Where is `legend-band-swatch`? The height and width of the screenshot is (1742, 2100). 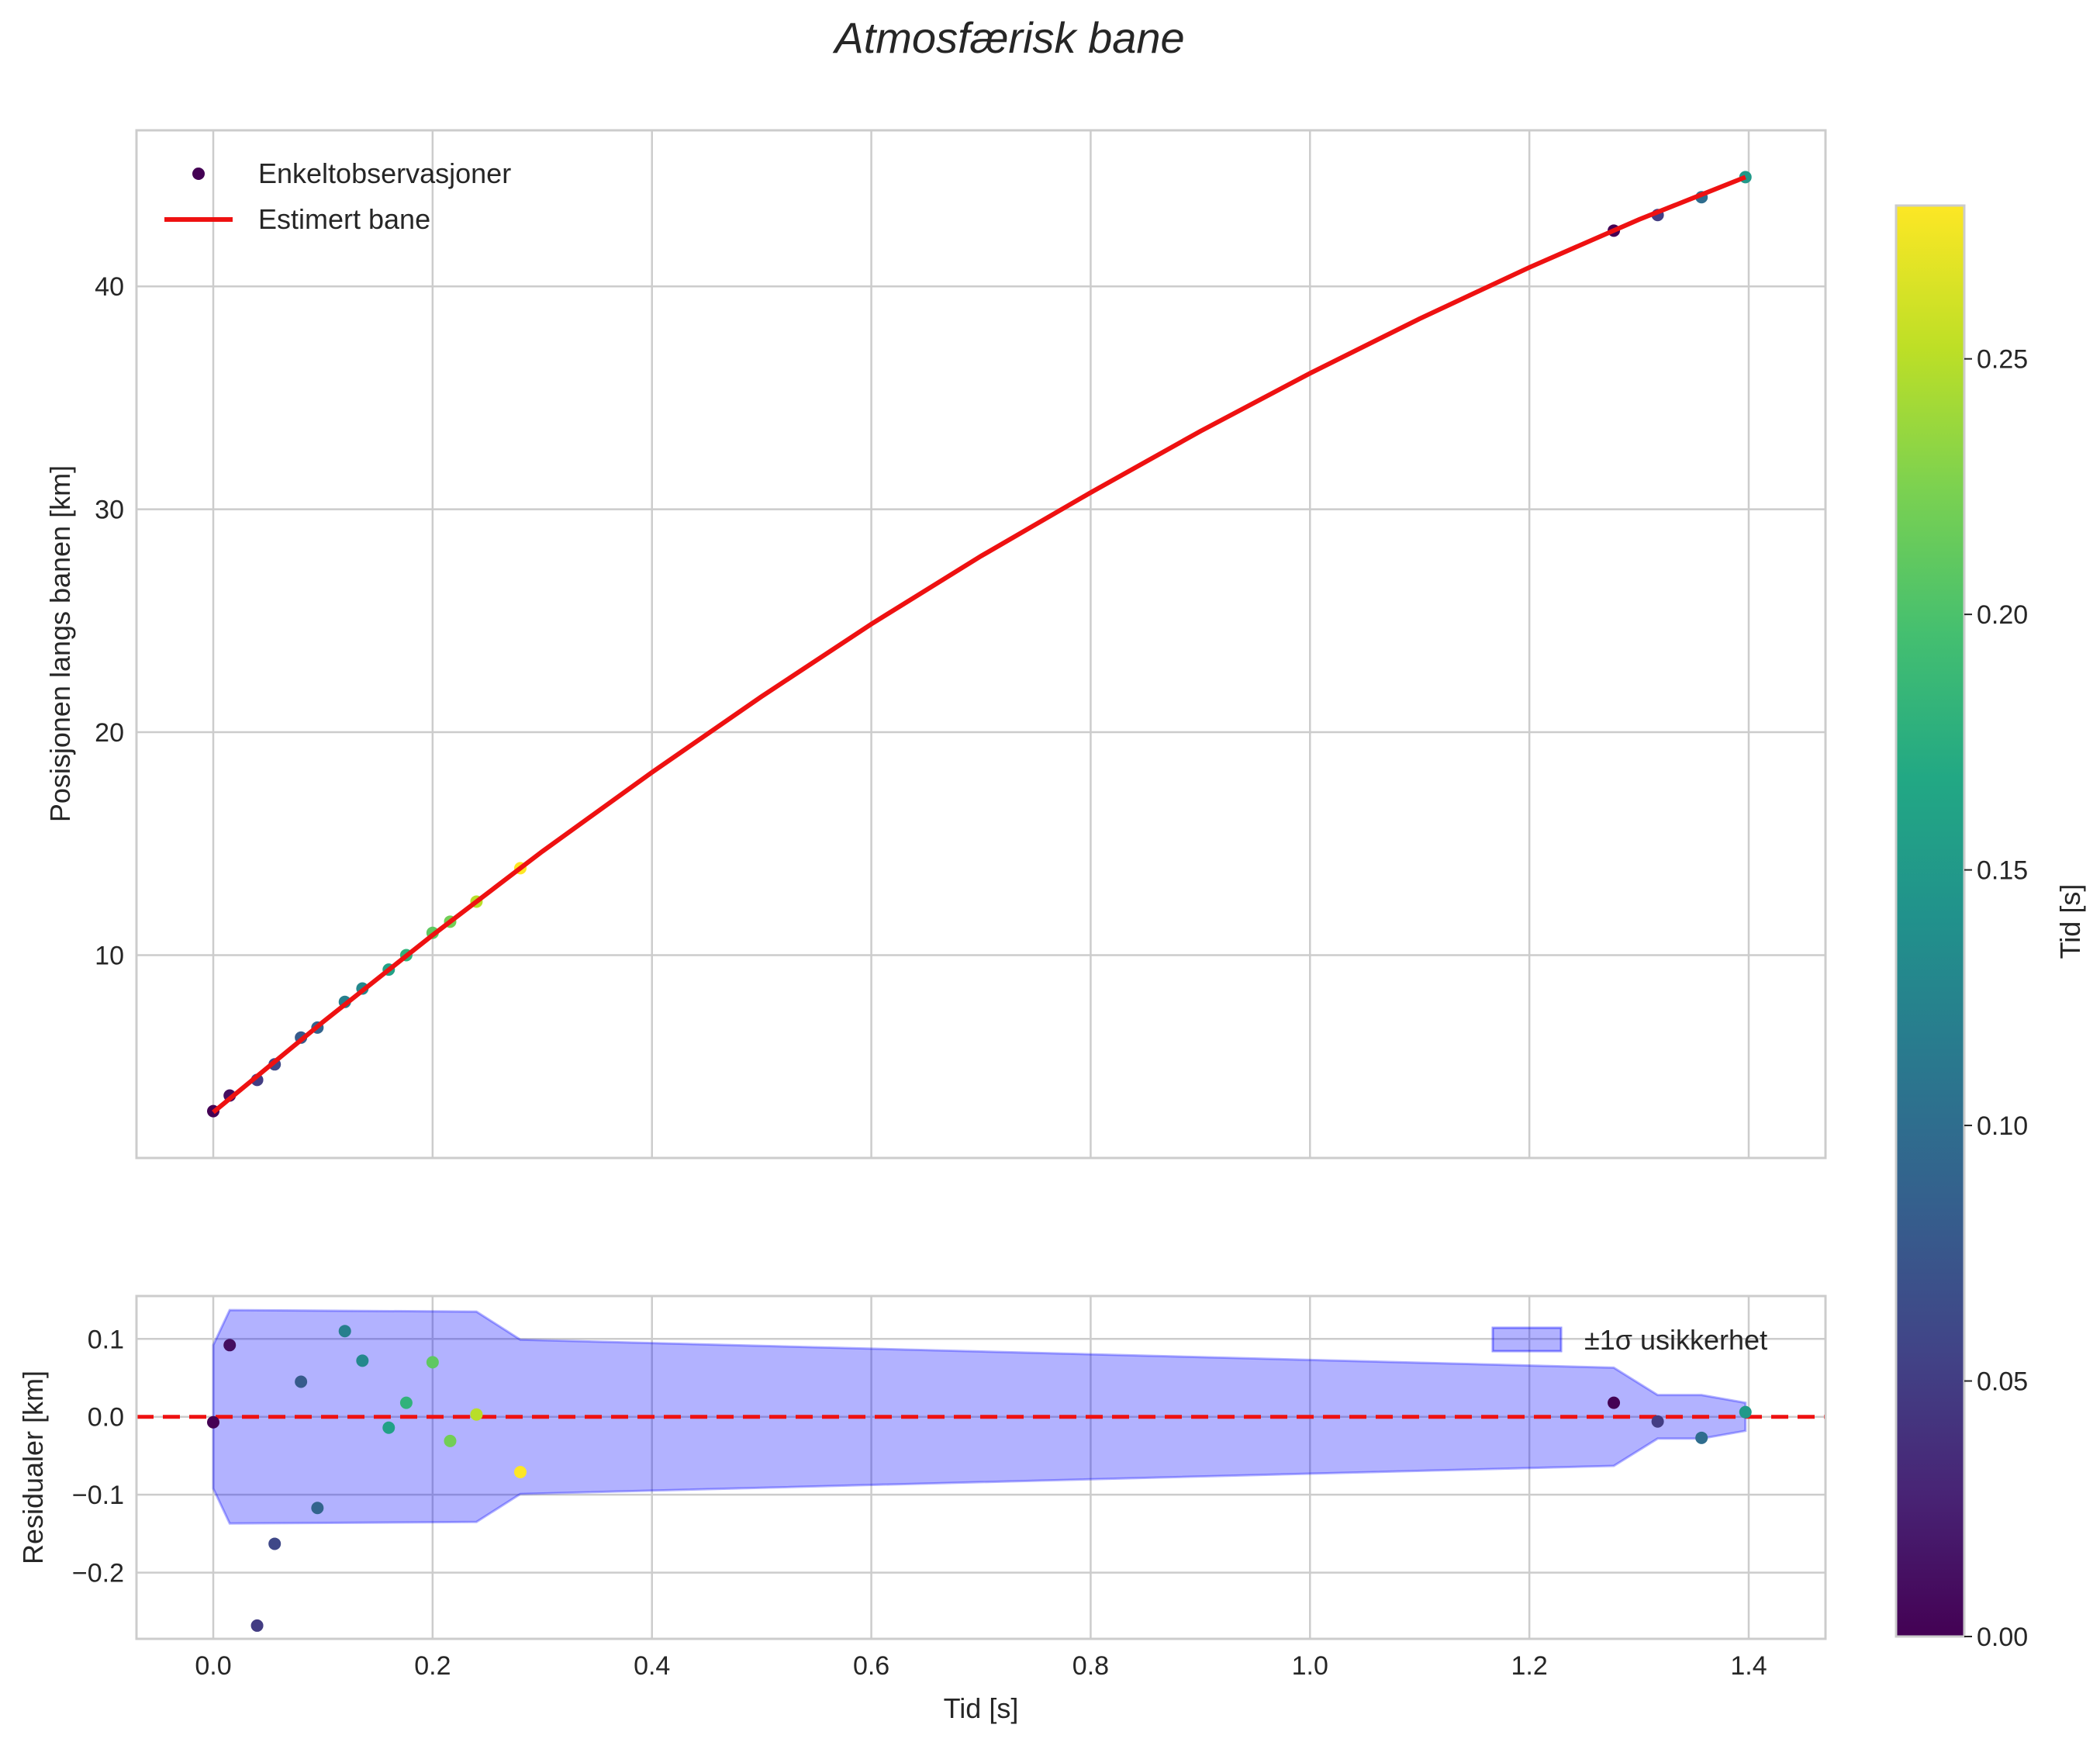
legend-band-swatch is located at coordinates (1527, 1339).